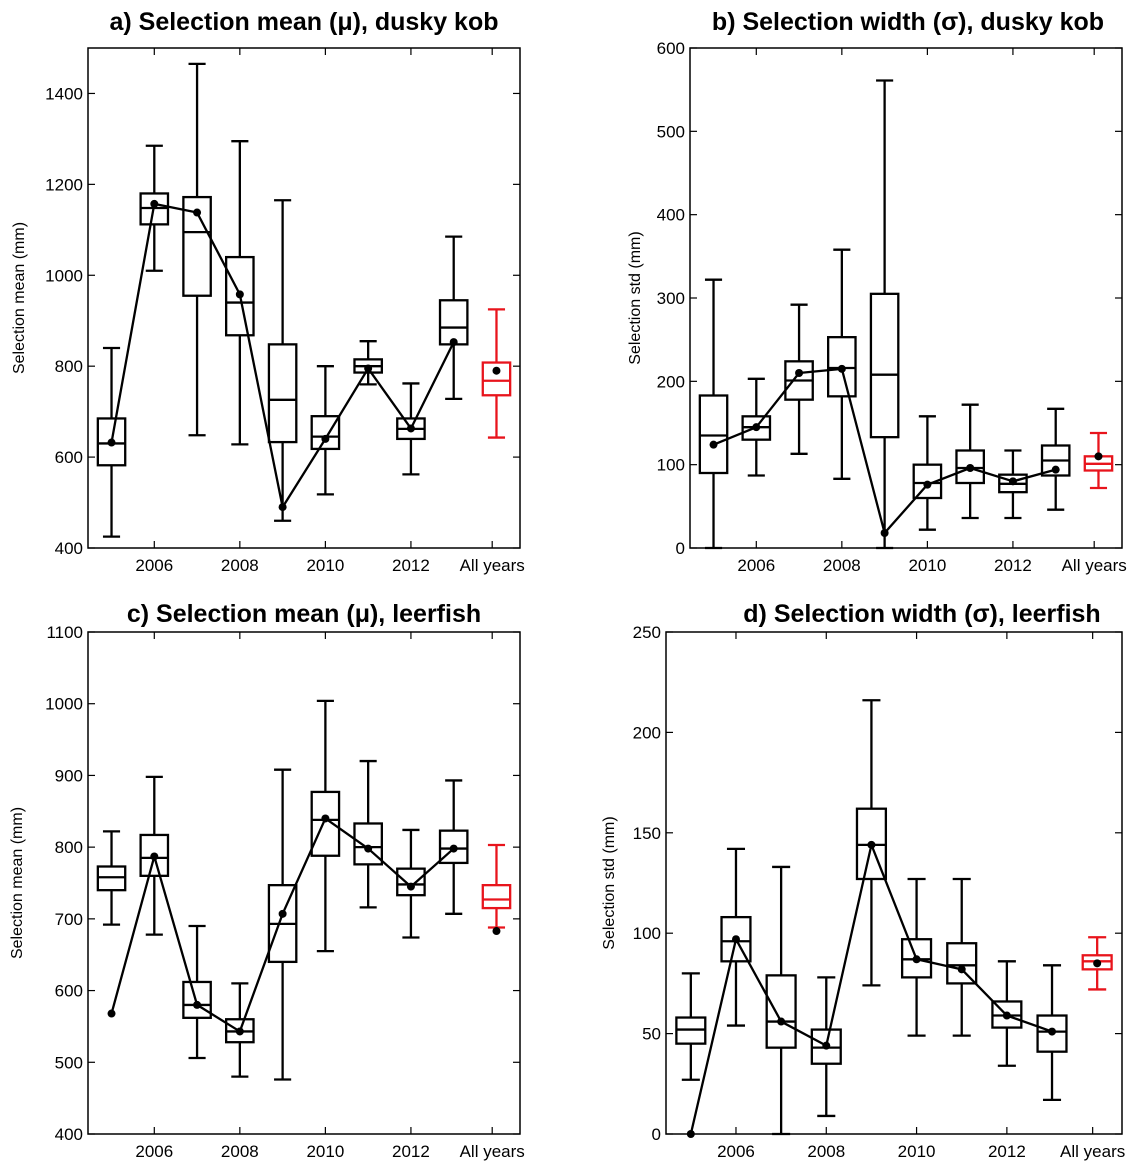 This screenshot has width=1130, height=1162. What do you see at coordinates (19, 298) in the screenshot?
I see `panel-a-ylabel: Selection mean (mm)` at bounding box center [19, 298].